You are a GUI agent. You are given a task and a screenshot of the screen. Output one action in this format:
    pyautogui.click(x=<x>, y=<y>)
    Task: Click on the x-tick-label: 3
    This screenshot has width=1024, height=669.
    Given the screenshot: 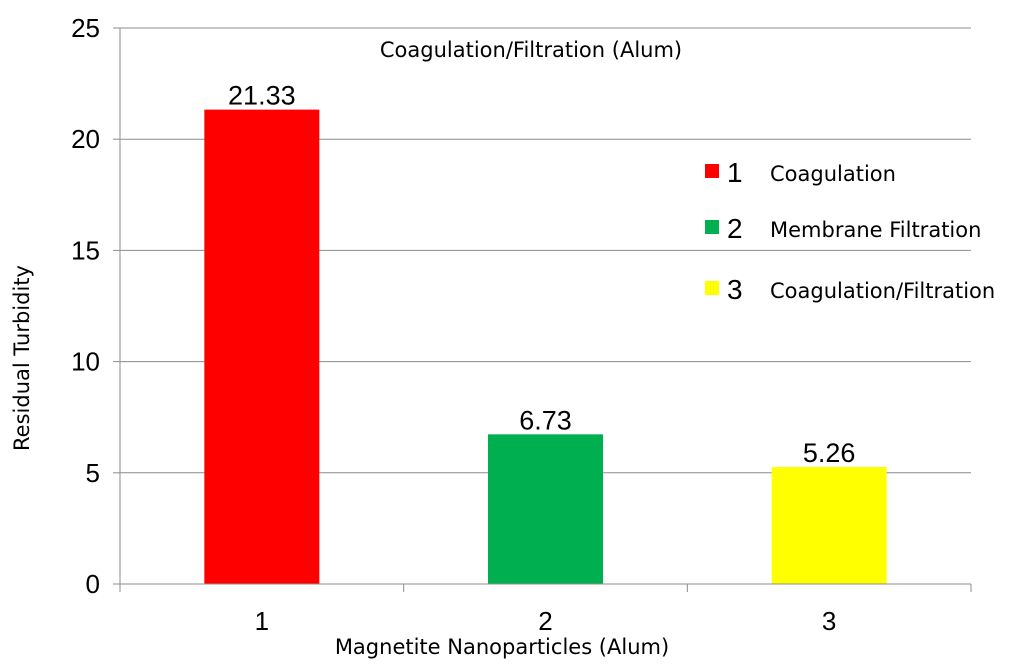 What is the action you would take?
    pyautogui.click(x=829, y=621)
    